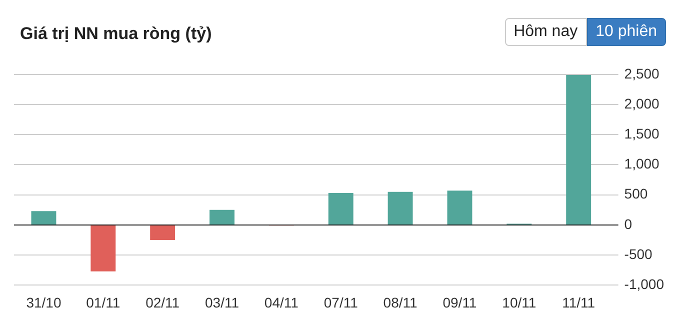  Describe the element at coordinates (626, 32) in the screenshot. I see `text: 10 phiên` at that location.